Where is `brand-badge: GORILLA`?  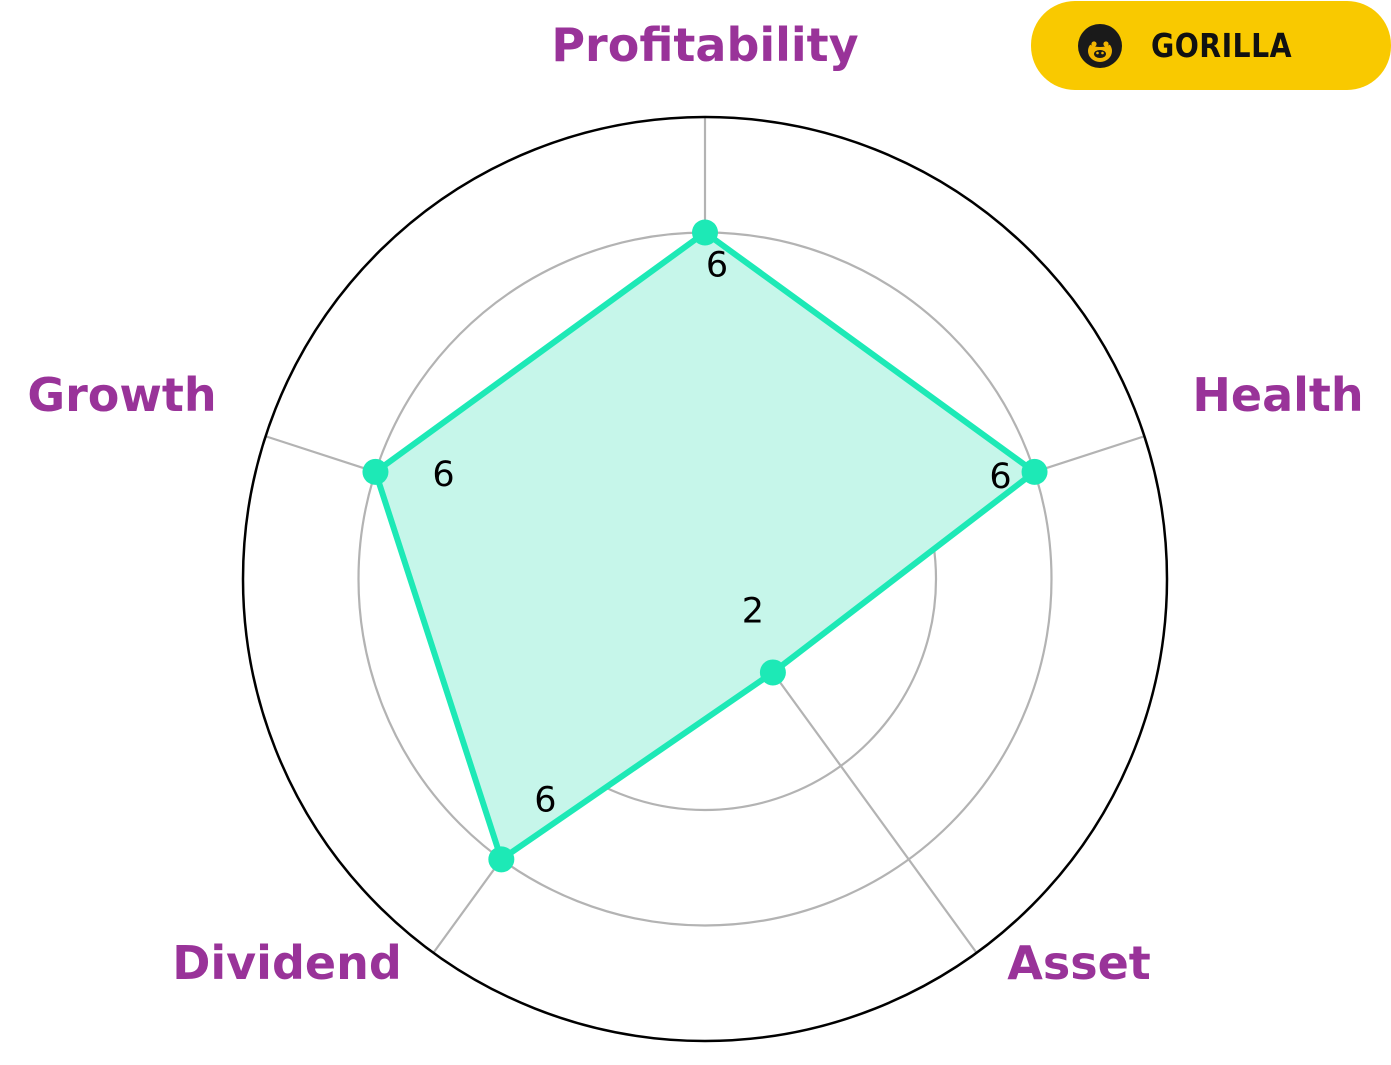 brand-badge: GORILLA is located at coordinates (1211, 45).